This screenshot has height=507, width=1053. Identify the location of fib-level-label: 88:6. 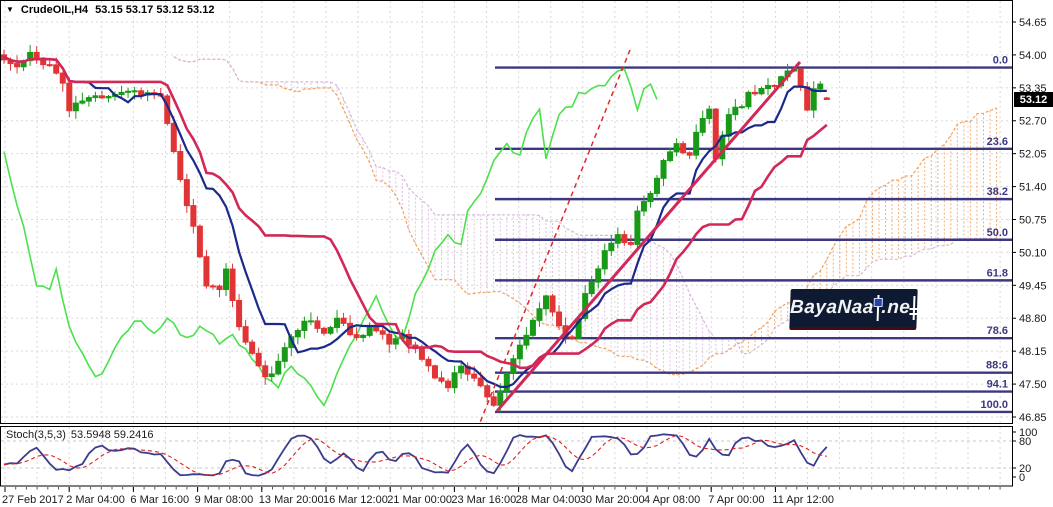
(997, 366).